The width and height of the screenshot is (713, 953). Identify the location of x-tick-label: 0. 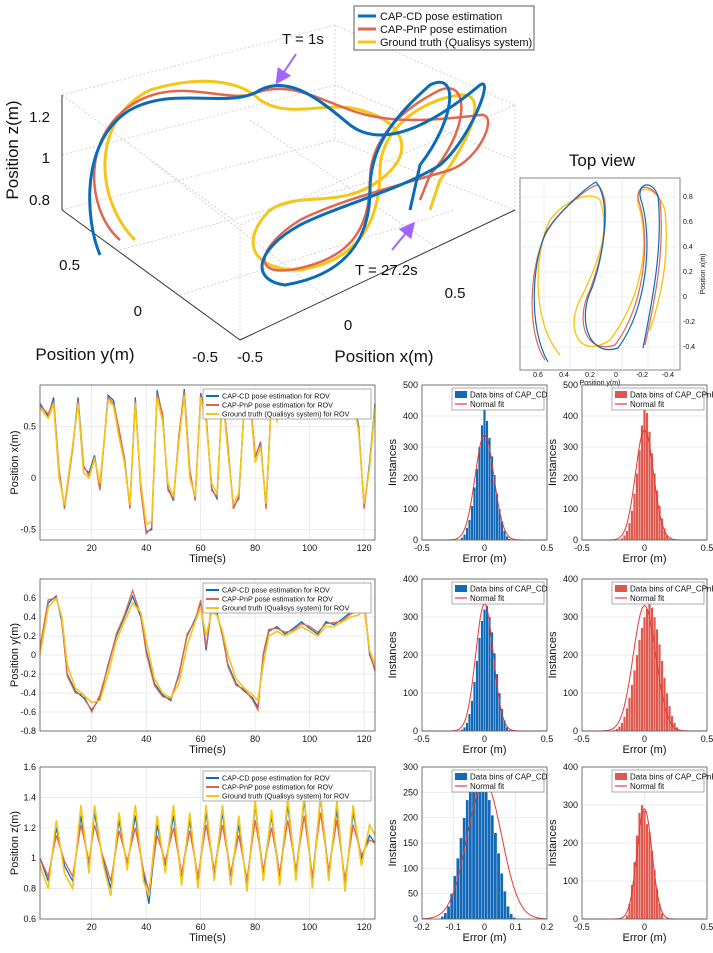
(484, 739).